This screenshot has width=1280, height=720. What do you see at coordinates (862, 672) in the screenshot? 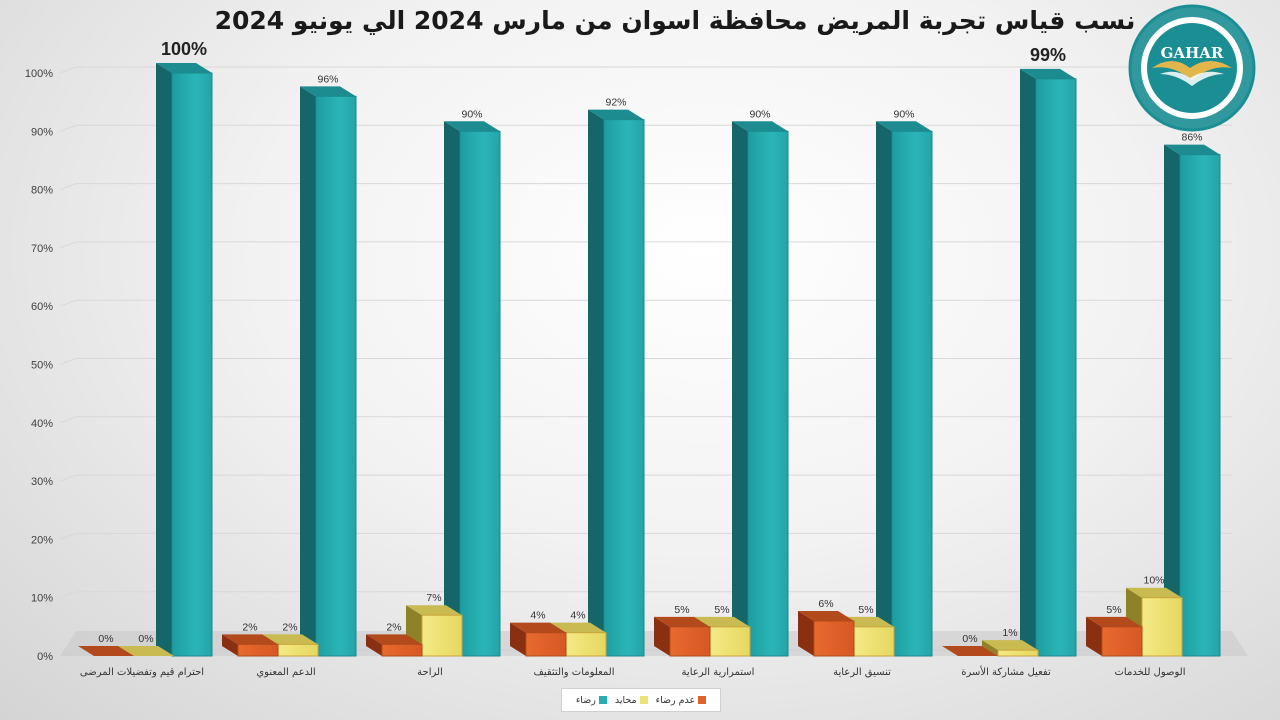
I see `x-tick-label: تنسيق الرعاية` at bounding box center [862, 672].